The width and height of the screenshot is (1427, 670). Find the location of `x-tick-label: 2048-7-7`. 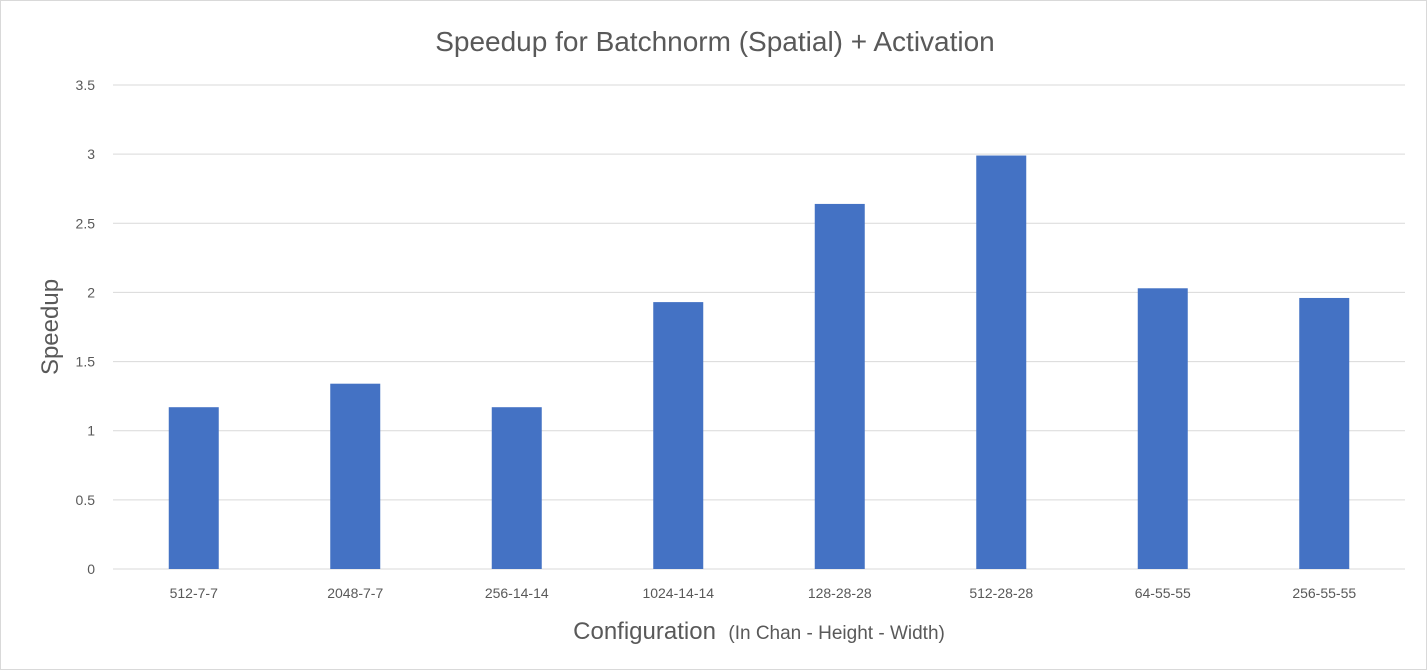

x-tick-label: 2048-7-7 is located at coordinates (355, 593).